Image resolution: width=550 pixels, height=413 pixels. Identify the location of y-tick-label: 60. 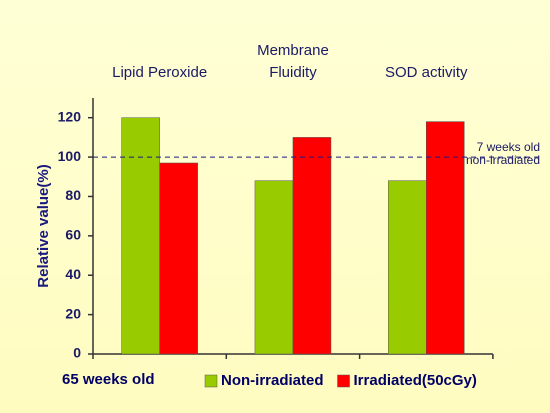
(73, 235).